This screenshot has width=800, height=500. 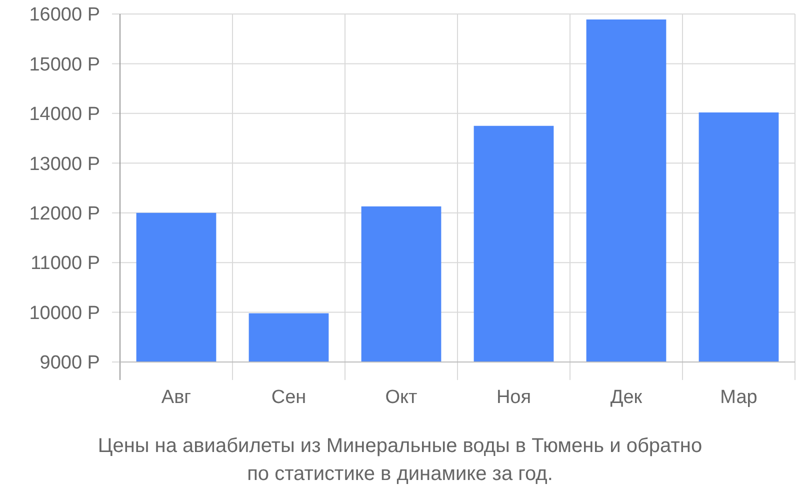 What do you see at coordinates (739, 397) in the screenshot?
I see `x-tick-label: Мар` at bounding box center [739, 397].